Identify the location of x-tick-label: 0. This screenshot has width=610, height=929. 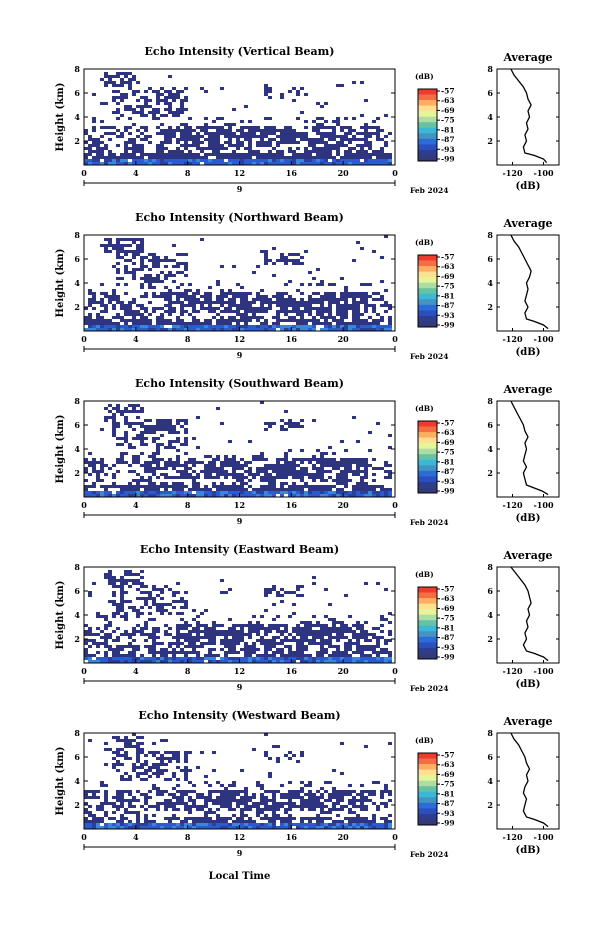
(395, 339).